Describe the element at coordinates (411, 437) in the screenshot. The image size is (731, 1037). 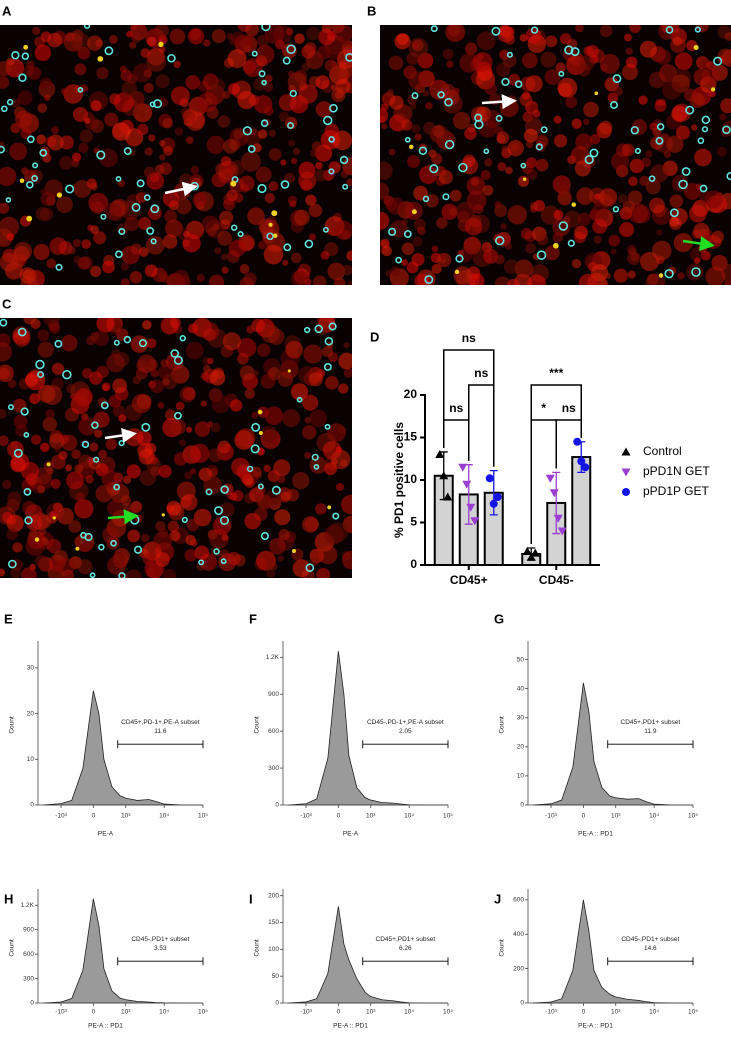
I see `y-tick-label: 15` at that location.